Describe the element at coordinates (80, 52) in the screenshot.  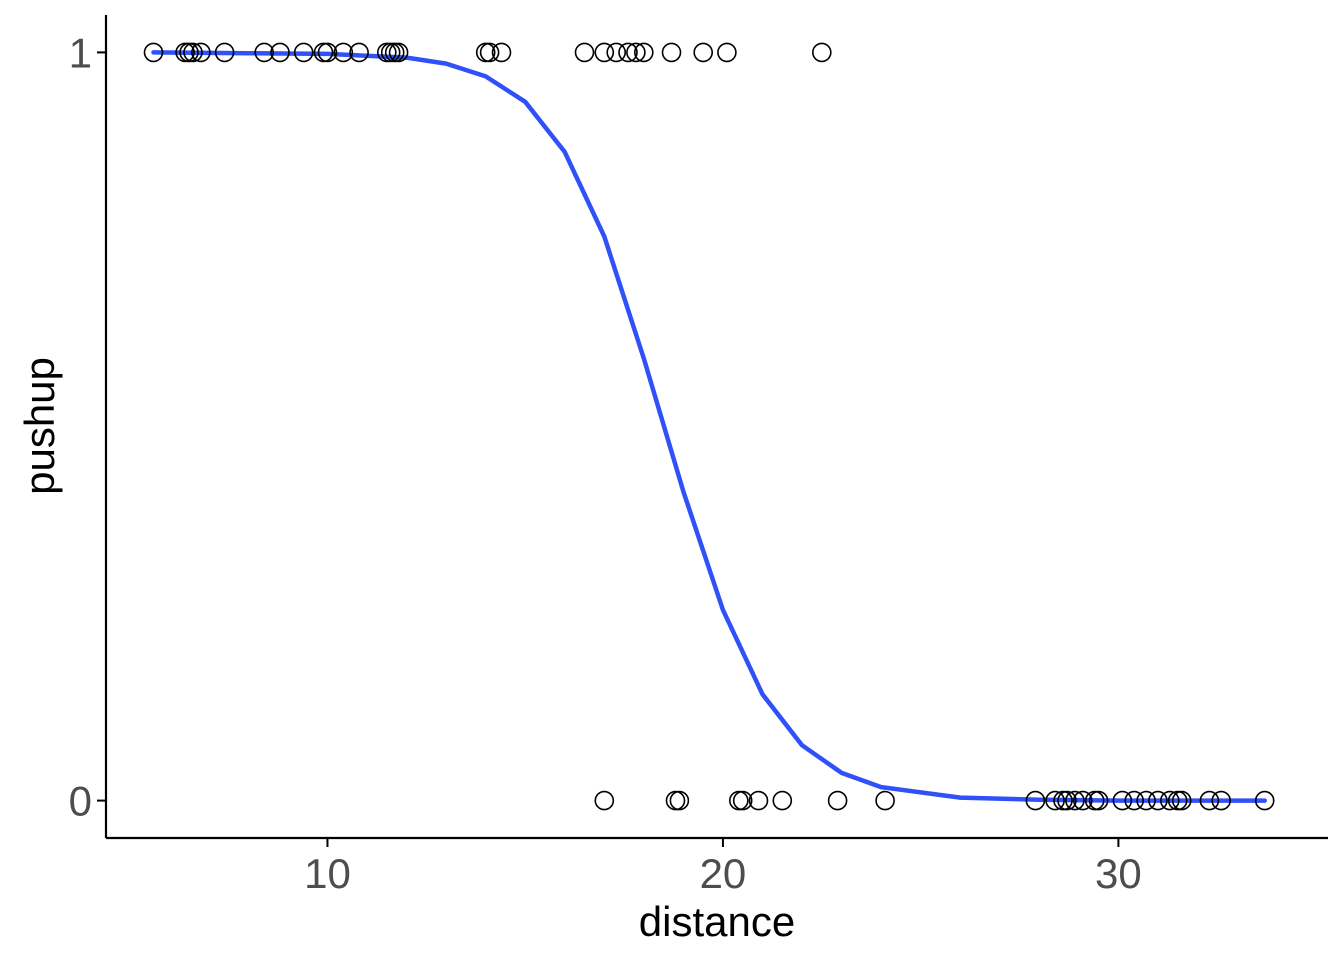
I see `y-tick-label: 1` at that location.